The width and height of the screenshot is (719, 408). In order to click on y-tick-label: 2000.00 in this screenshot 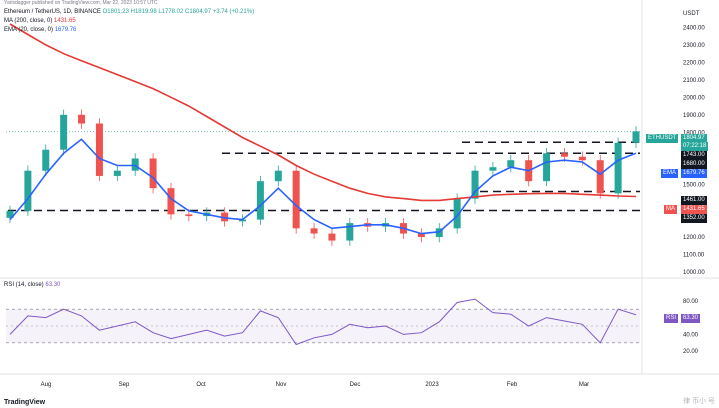, I will do `click(694, 98)`.